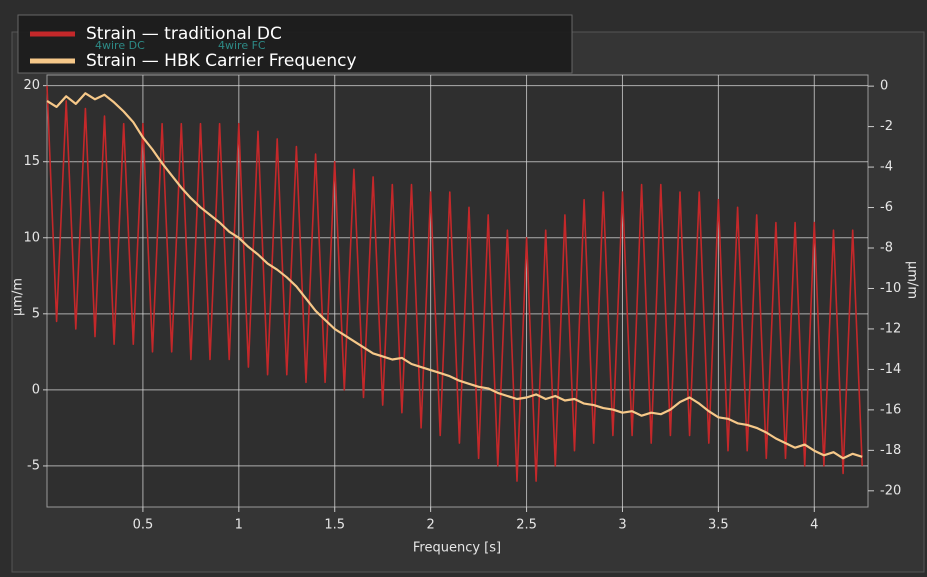 Image resolution: width=927 pixels, height=577 pixels. I want to click on y2-tick-label: -14, so click(890, 369).